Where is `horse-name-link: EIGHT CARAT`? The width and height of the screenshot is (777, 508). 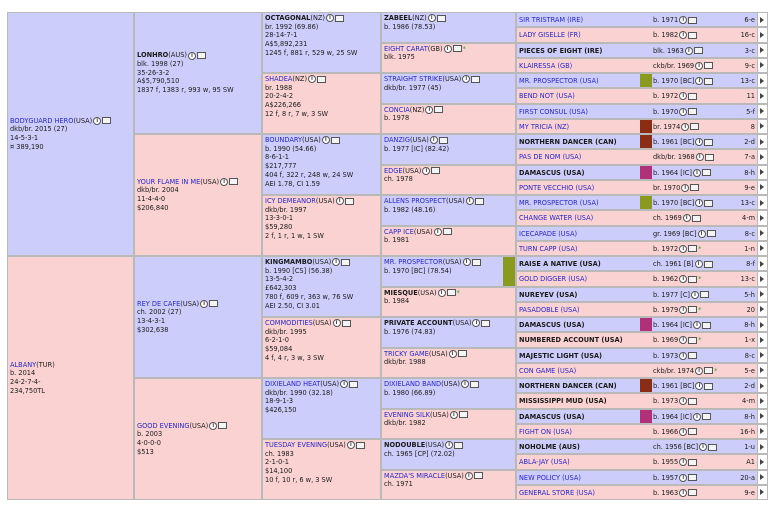
horse-name-link: EIGHT CARAT is located at coordinates (406, 48).